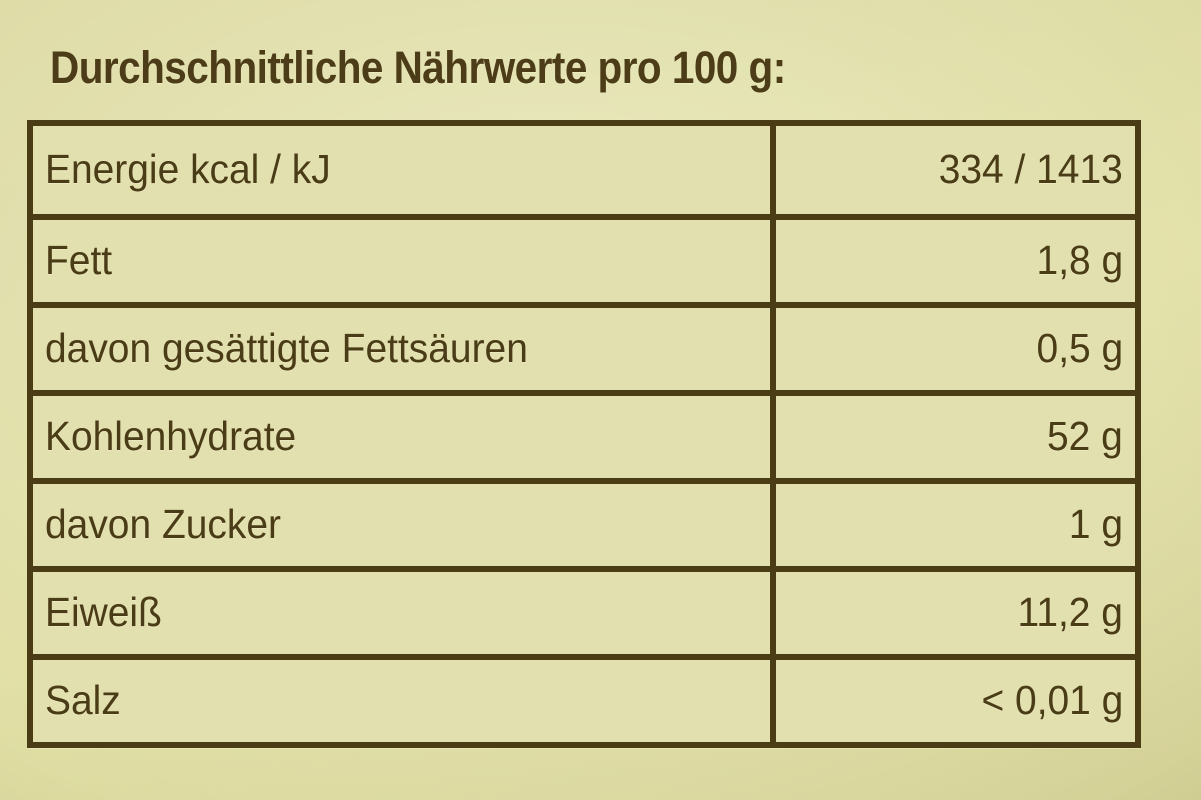  I want to click on table-row: Kohlenhydrate 52 g, so click(584, 434).